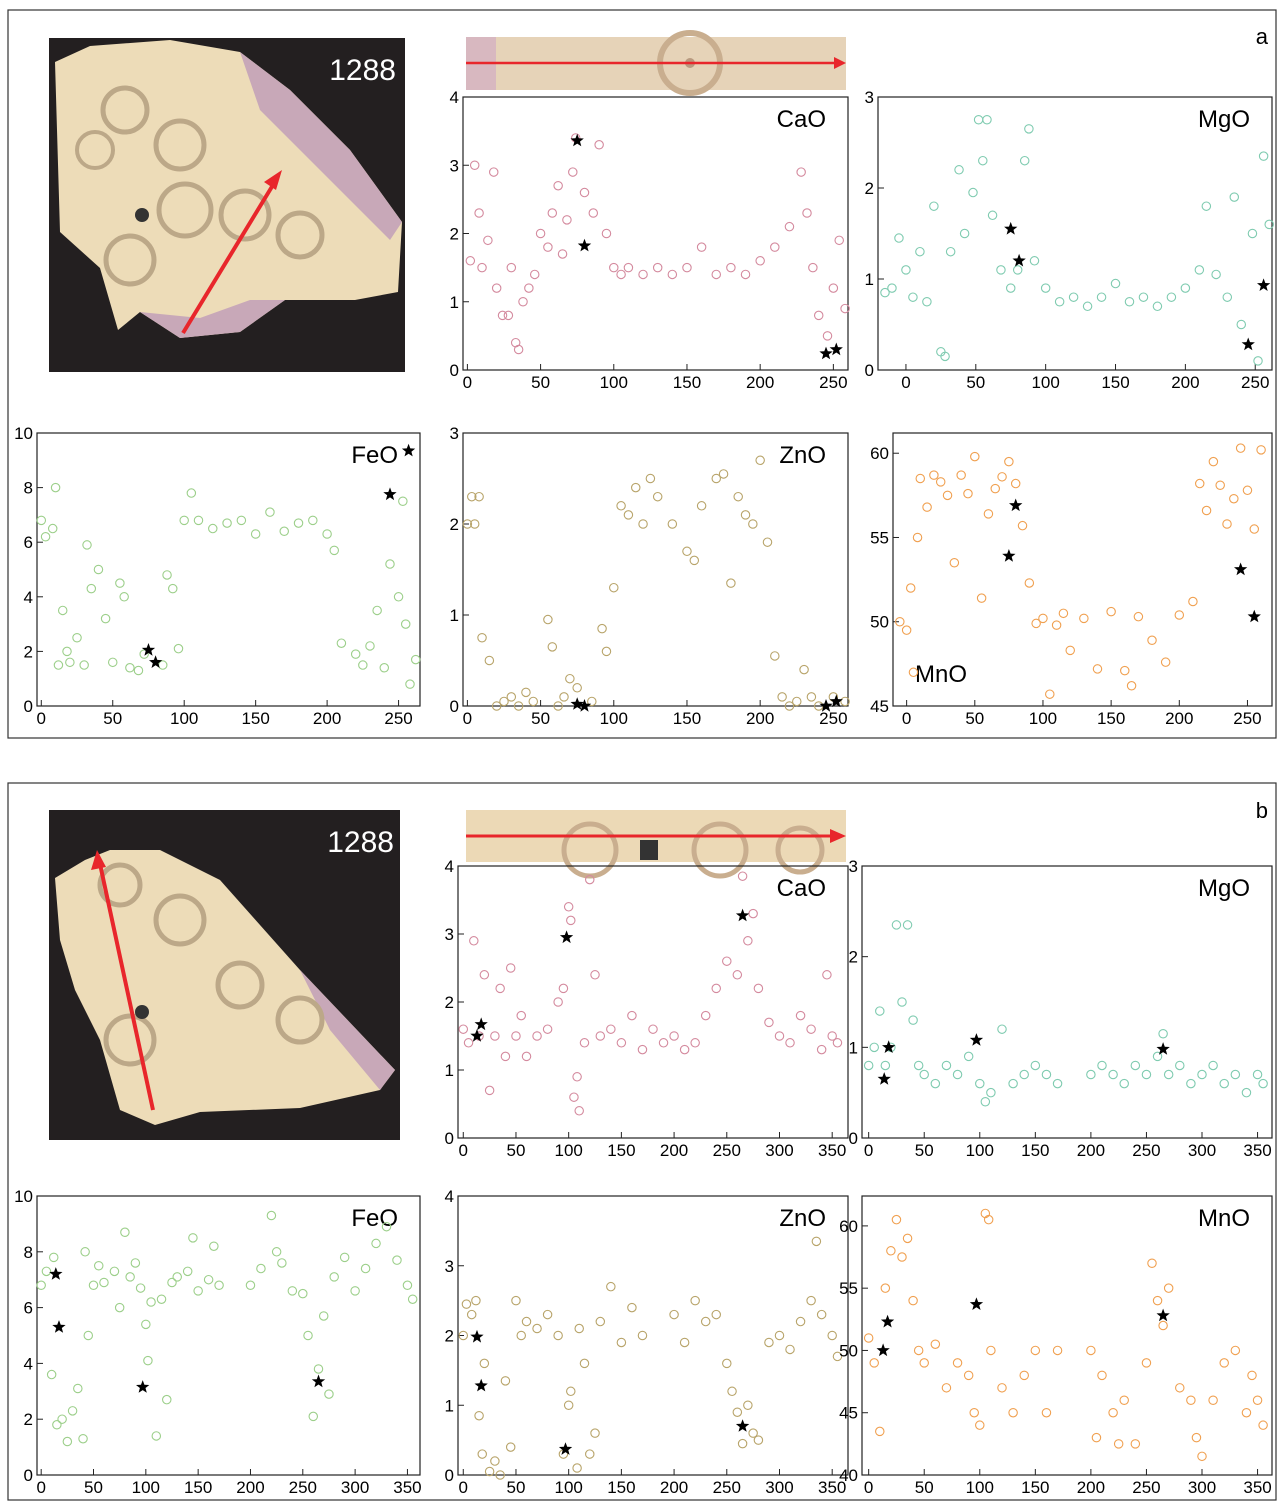  What do you see at coordinates (227, 205) in the screenshot?
I see `sample-photo` at bounding box center [227, 205].